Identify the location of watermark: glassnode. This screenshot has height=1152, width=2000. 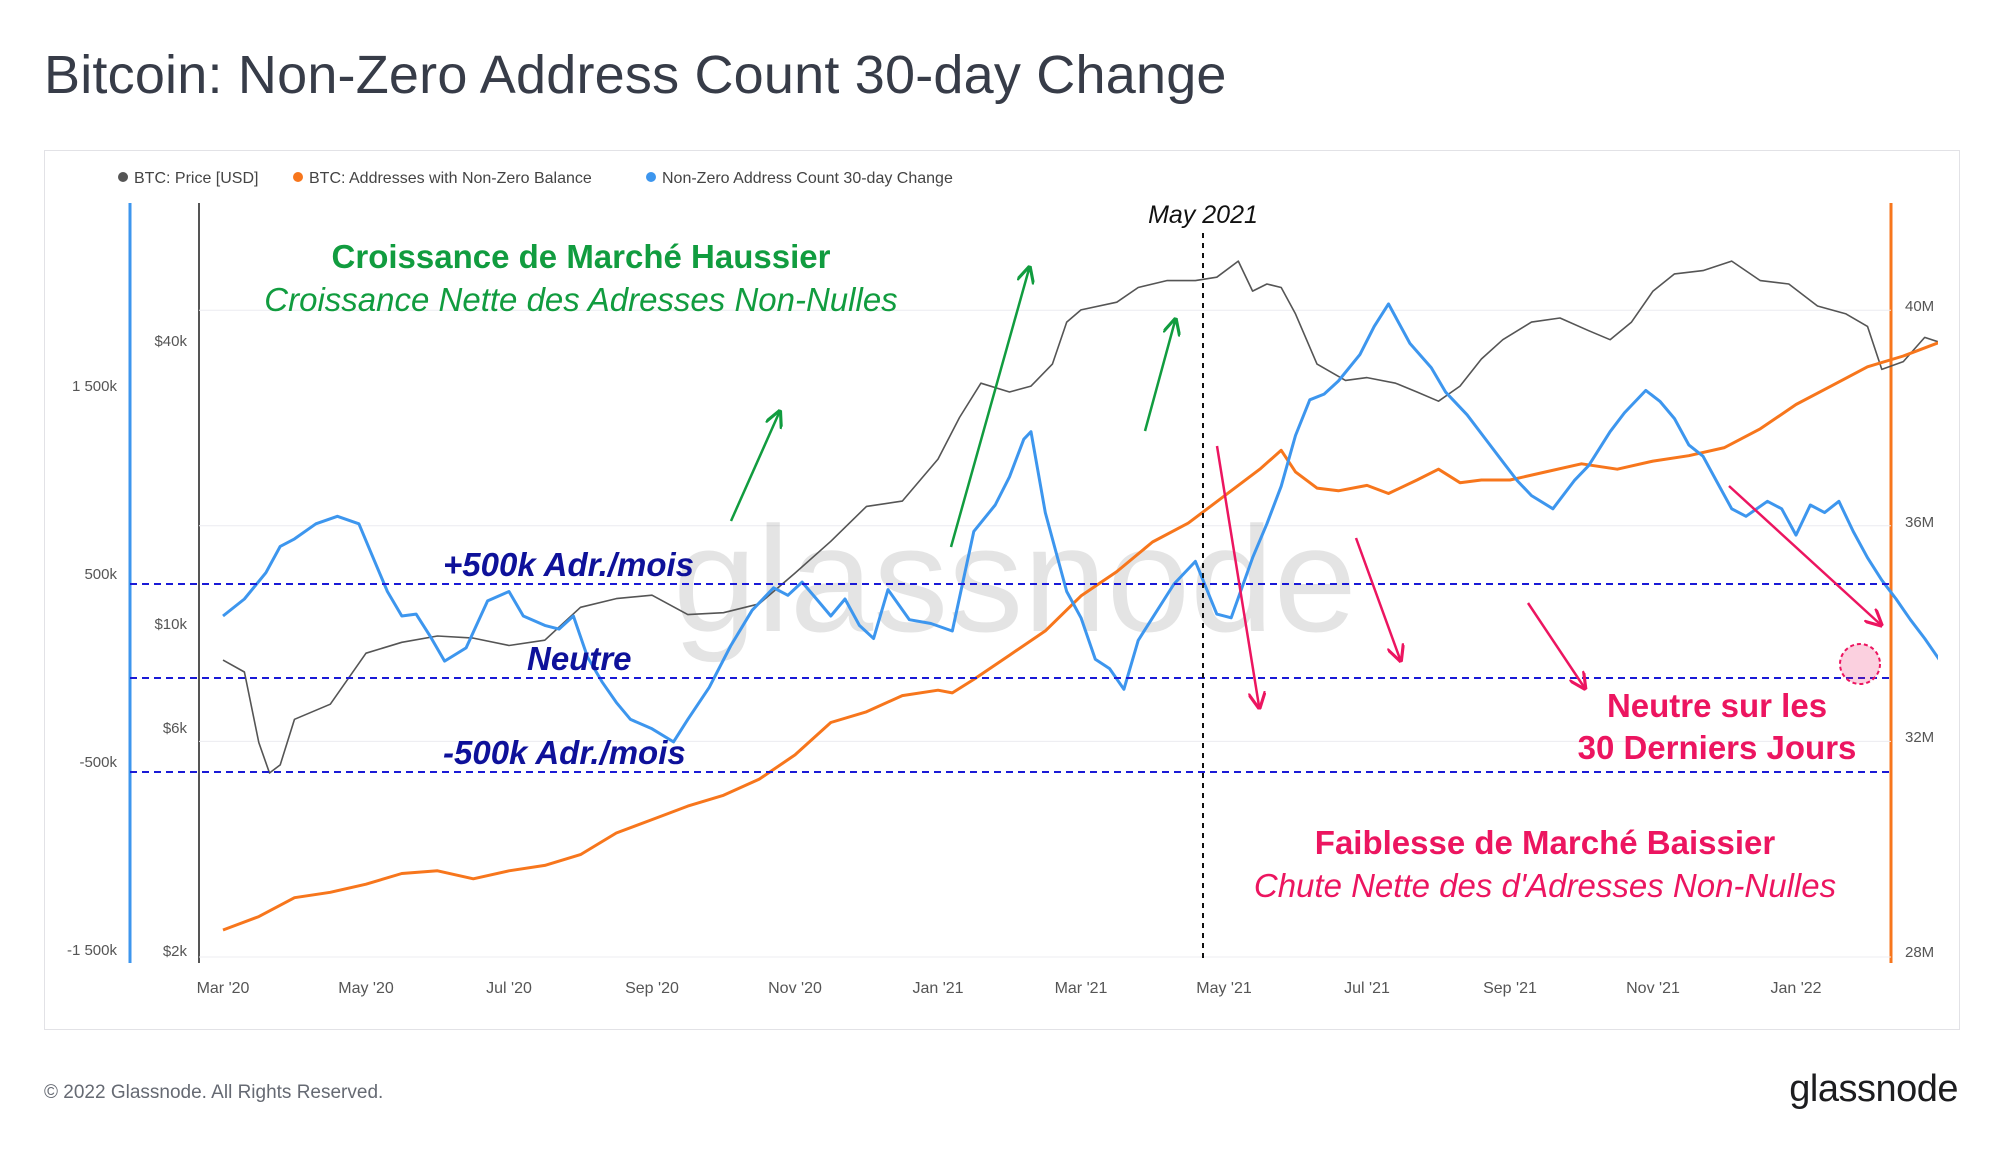
(1015, 579).